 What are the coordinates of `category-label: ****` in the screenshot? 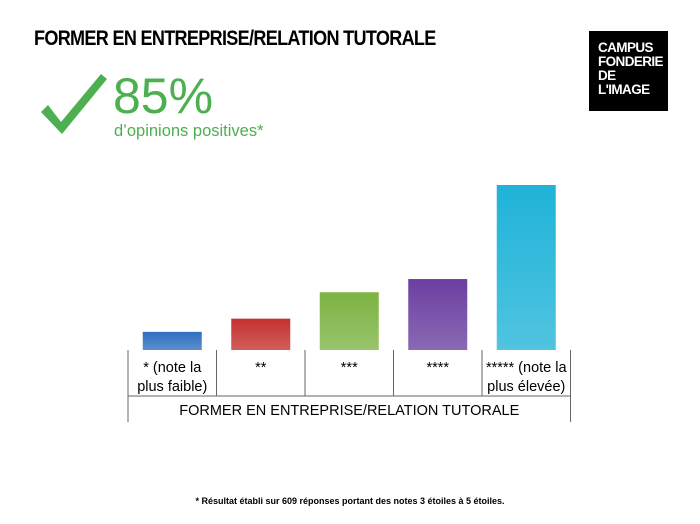 It's located at (437, 368).